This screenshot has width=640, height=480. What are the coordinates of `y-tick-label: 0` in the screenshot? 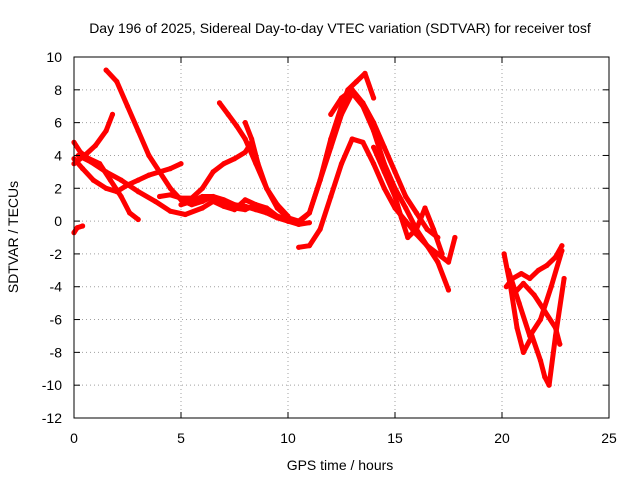 It's located at (58, 221).